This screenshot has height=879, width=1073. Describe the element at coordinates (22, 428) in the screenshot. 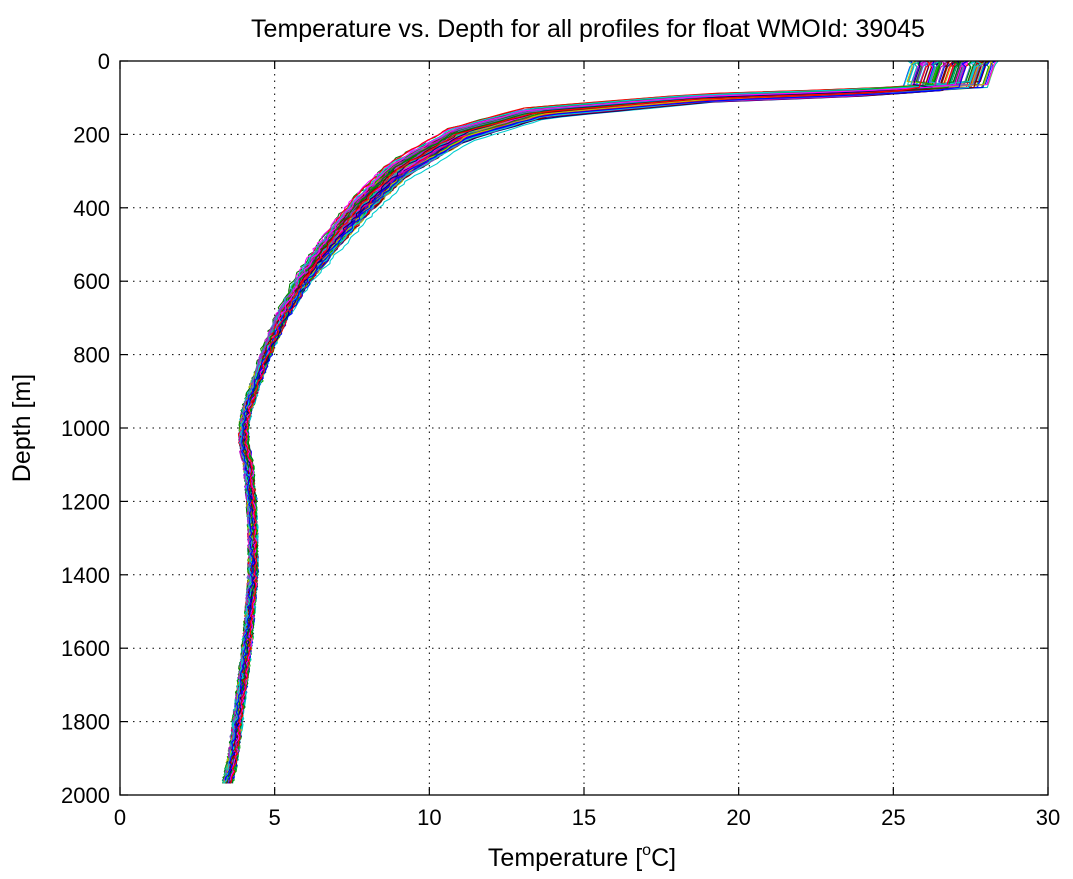

I see `y-axis-label: Depth [m]` at that location.